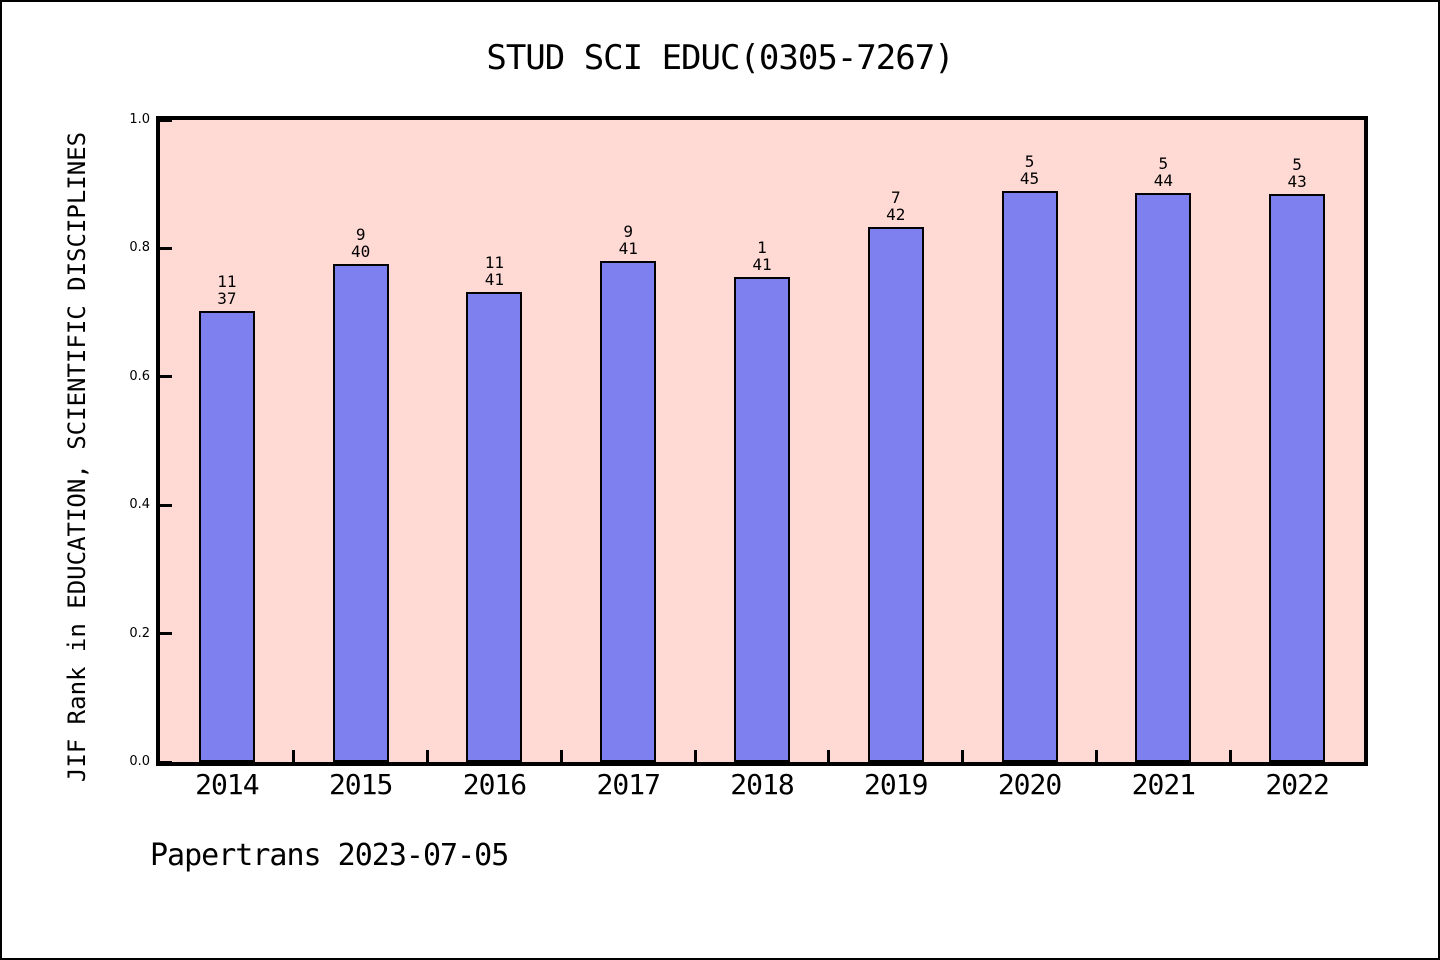  Describe the element at coordinates (1163, 172) in the screenshot. I see `bar-value-label: 5 44` at that location.